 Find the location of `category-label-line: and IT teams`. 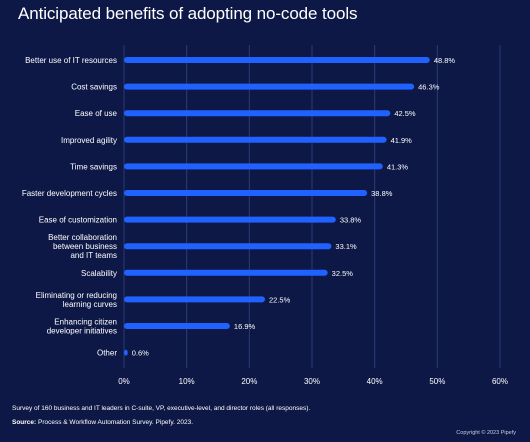

category-label-line: and IT teams is located at coordinates (93, 255).